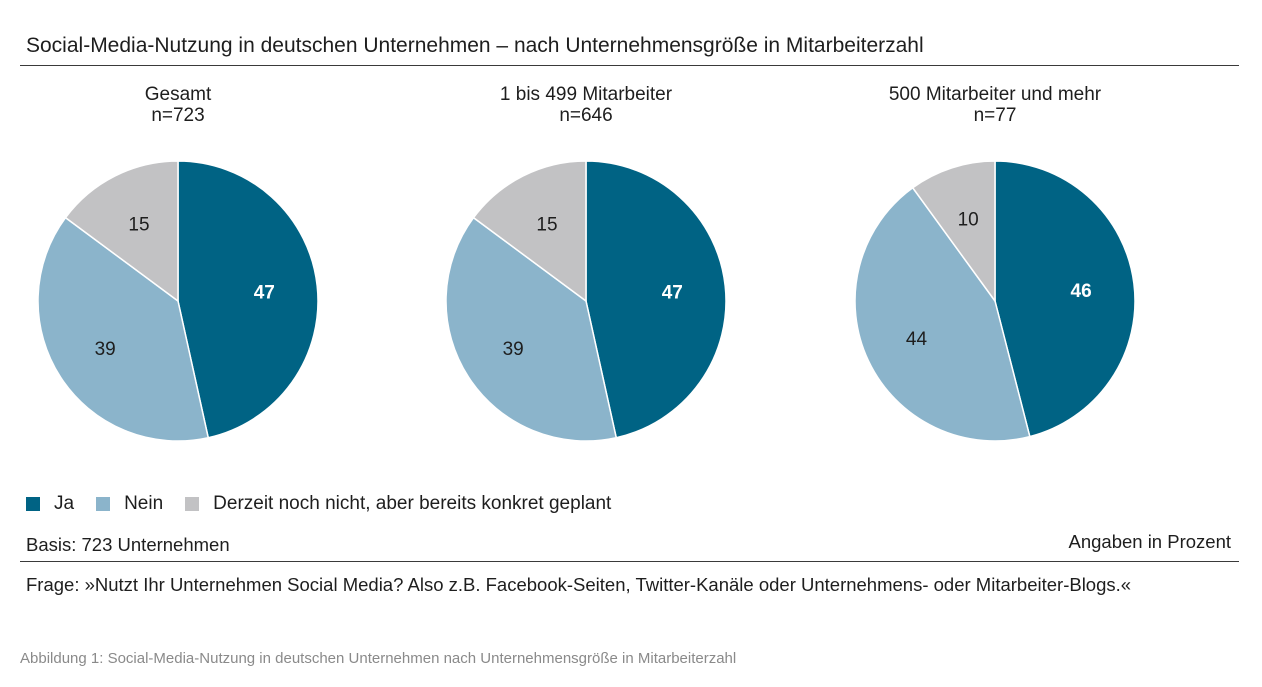 Image resolution: width=1262 pixels, height=687 pixels. I want to click on legend-swatch-ja, so click(33, 504).